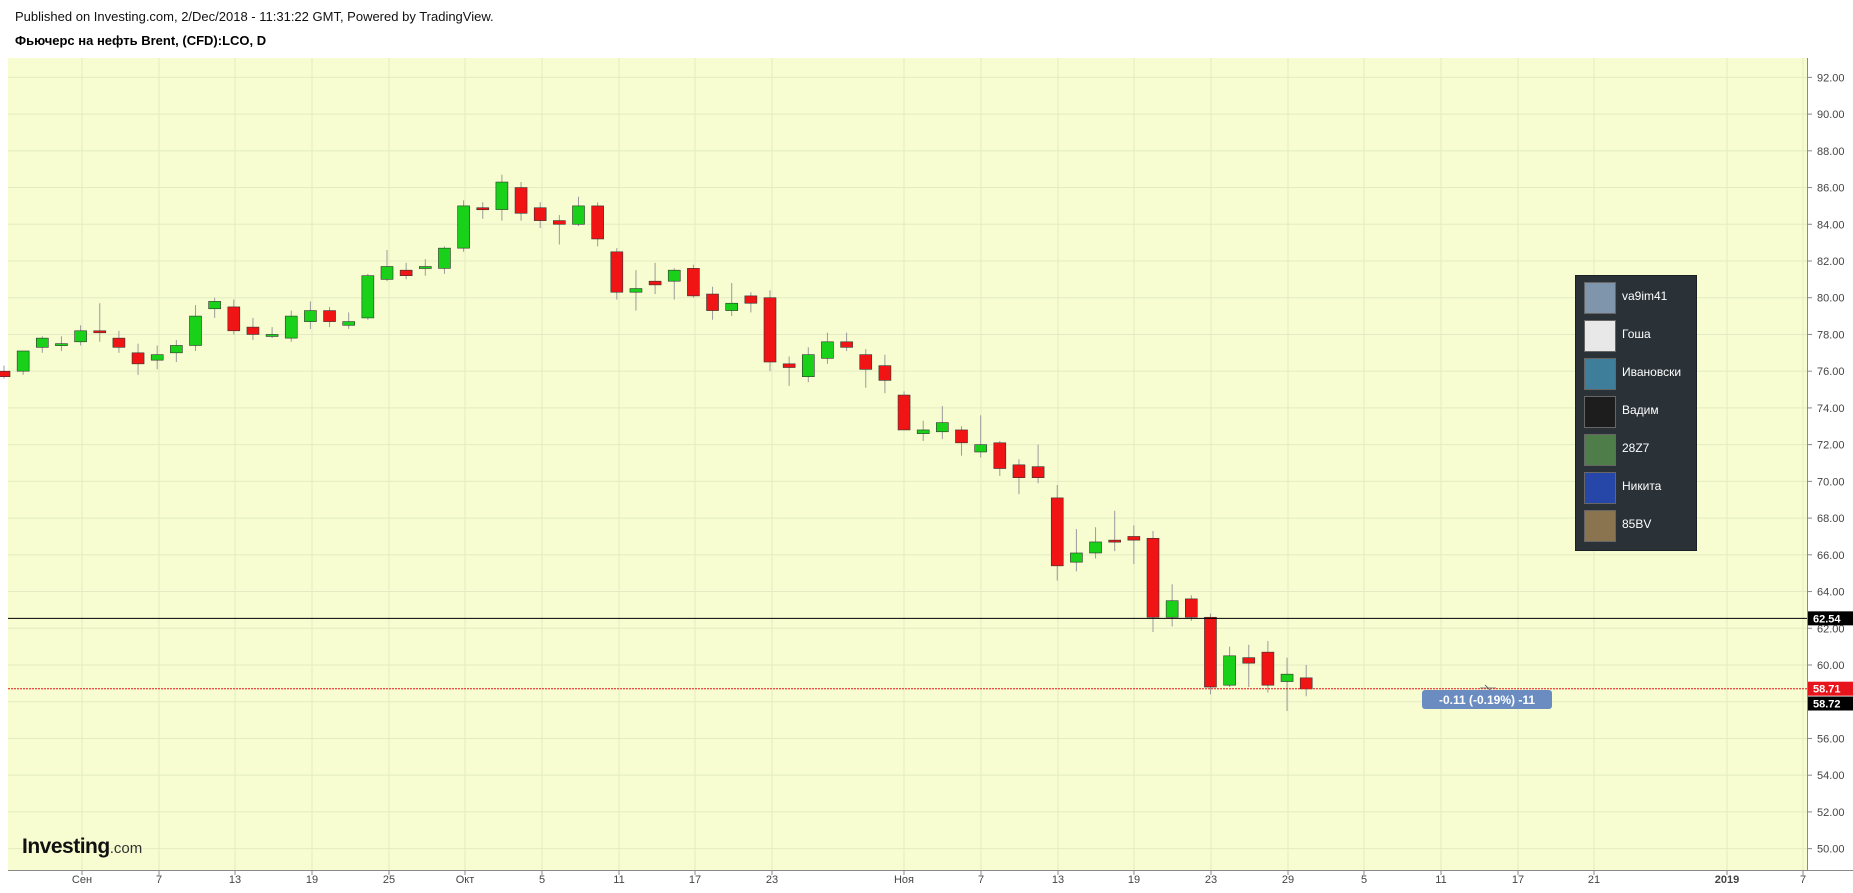 The height and width of the screenshot is (893, 1853). What do you see at coordinates (904, 880) in the screenshot?
I see `x-tick-label: Ноя` at bounding box center [904, 880].